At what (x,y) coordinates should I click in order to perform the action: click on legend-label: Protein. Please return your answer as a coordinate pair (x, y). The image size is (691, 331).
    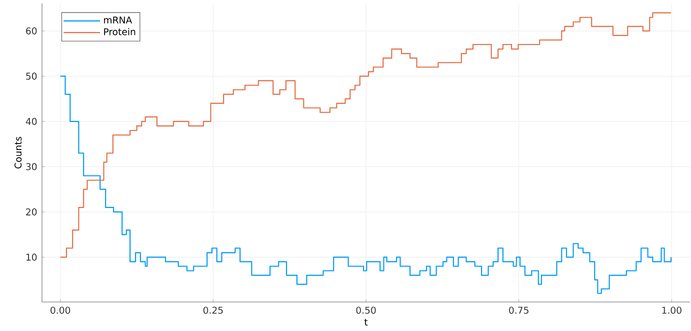
    Looking at the image, I should click on (120, 32).